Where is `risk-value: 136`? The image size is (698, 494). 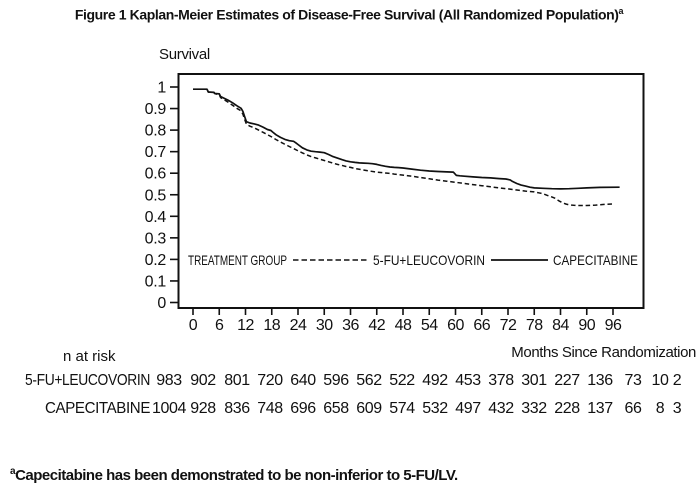
risk-value: 136 is located at coordinates (600, 380).